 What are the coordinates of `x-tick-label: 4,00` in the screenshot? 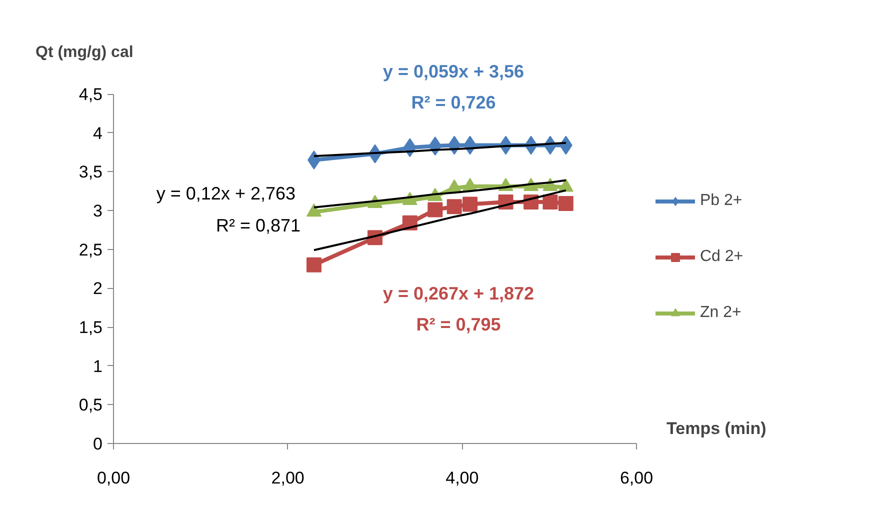 It's located at (462, 478).